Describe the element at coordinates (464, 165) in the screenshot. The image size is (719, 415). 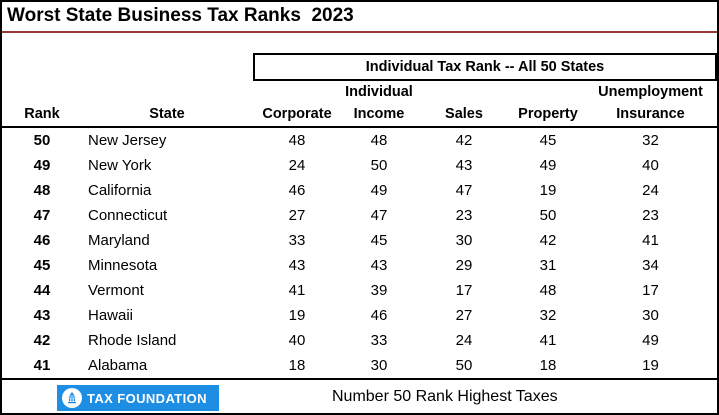
I see `sales-cell: 43` at that location.